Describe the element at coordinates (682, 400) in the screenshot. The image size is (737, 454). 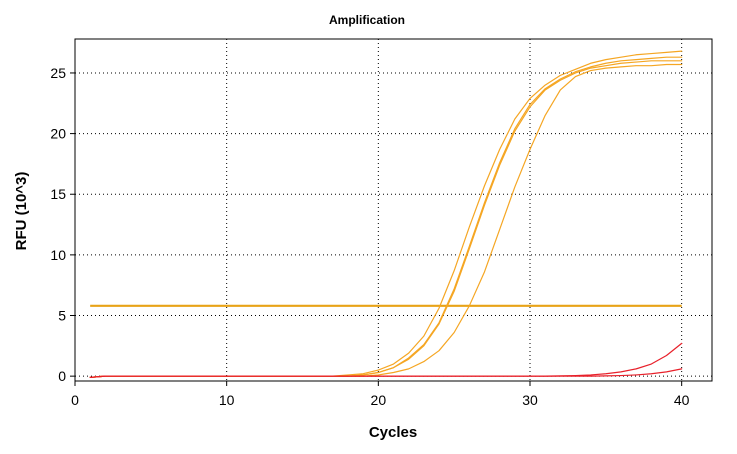
I see `x-tick-label-4: 40` at that location.